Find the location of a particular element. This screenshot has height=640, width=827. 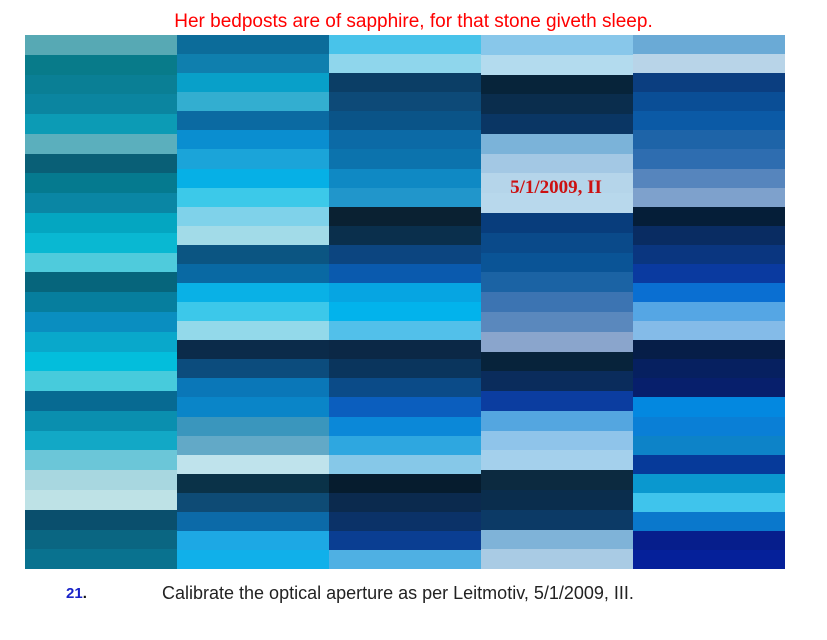

item-number: 21. is located at coordinates (76, 593).